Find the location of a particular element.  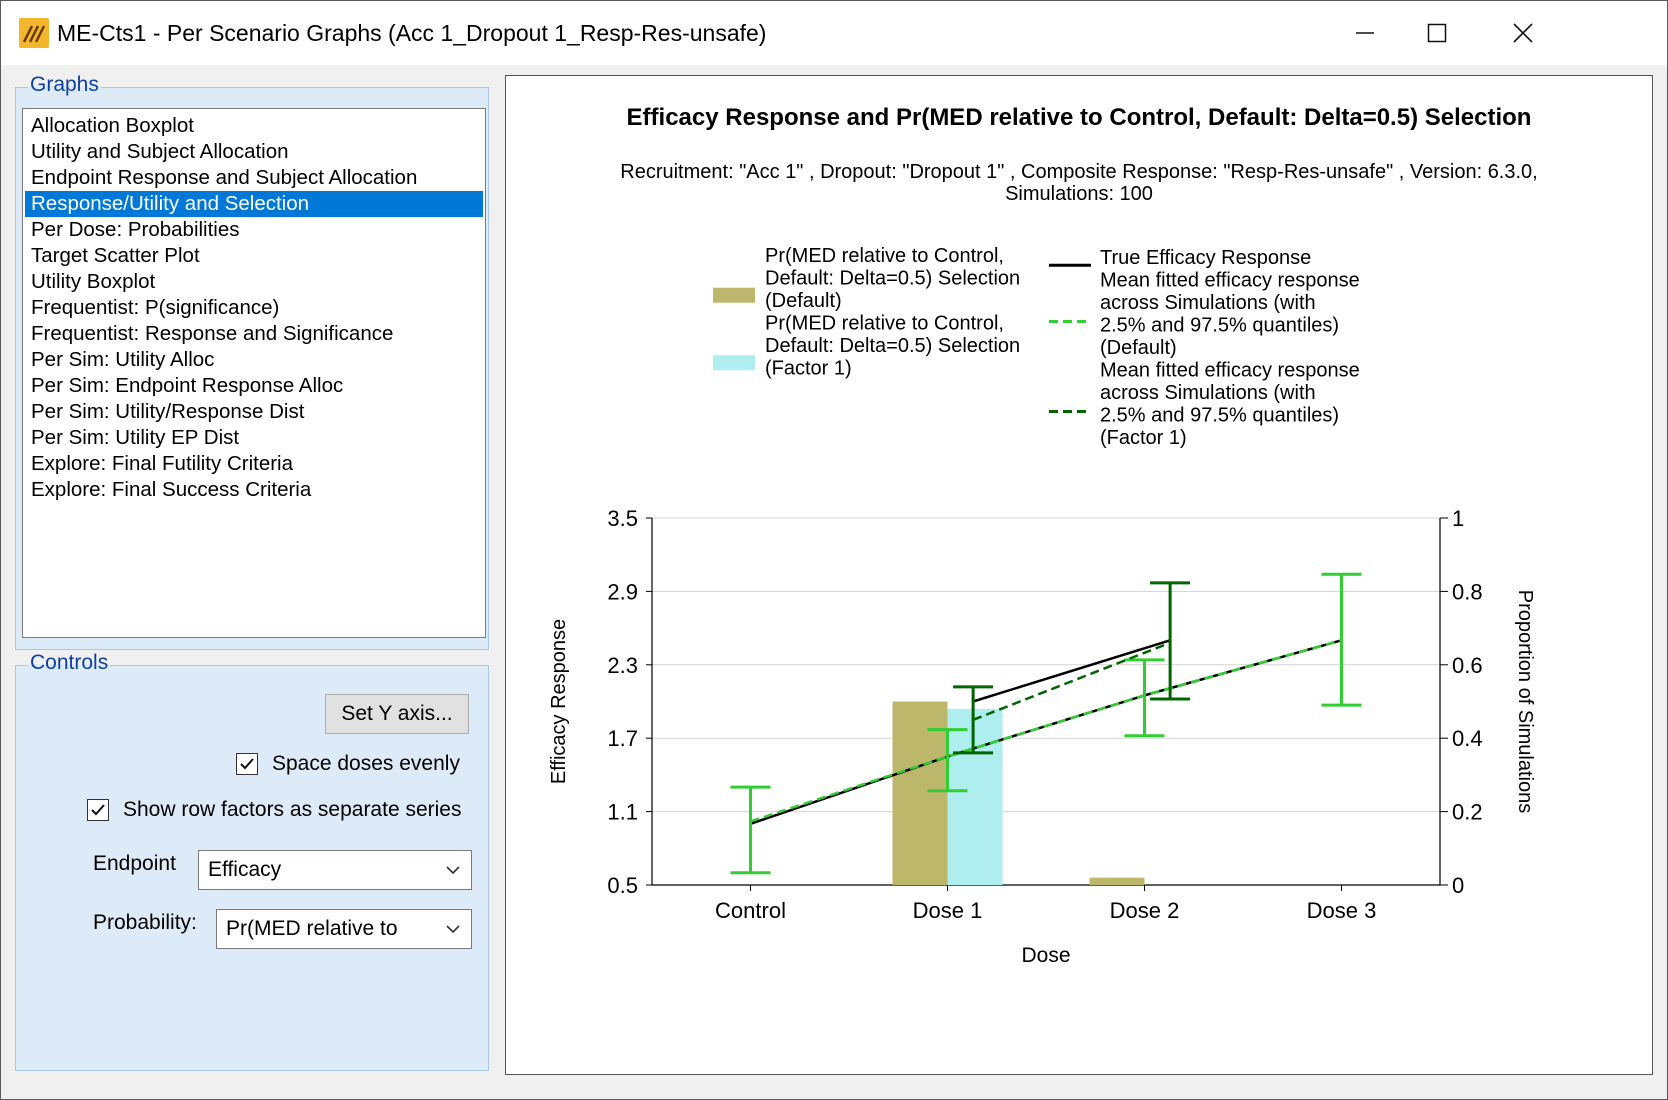

graphs-legend: Graphs is located at coordinates (64, 85).